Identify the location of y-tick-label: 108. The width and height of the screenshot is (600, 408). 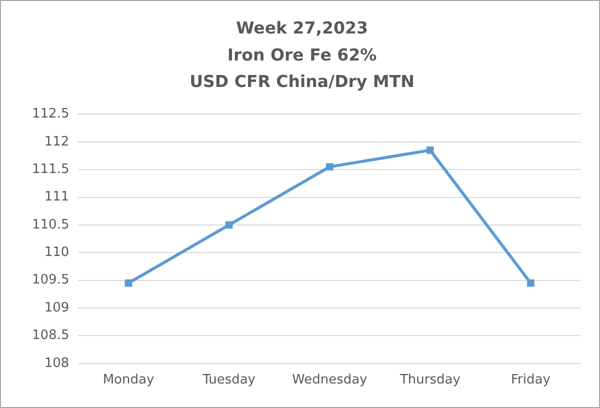
(57, 363).